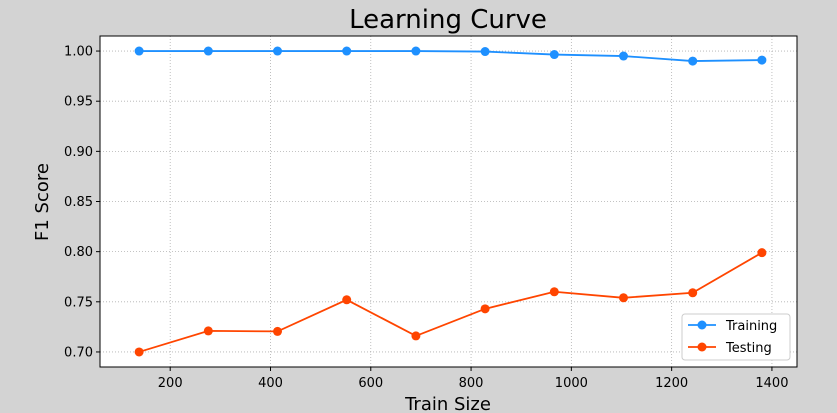  Describe the element at coordinates (751, 326) in the screenshot. I see `legend-training-label: Training` at that location.